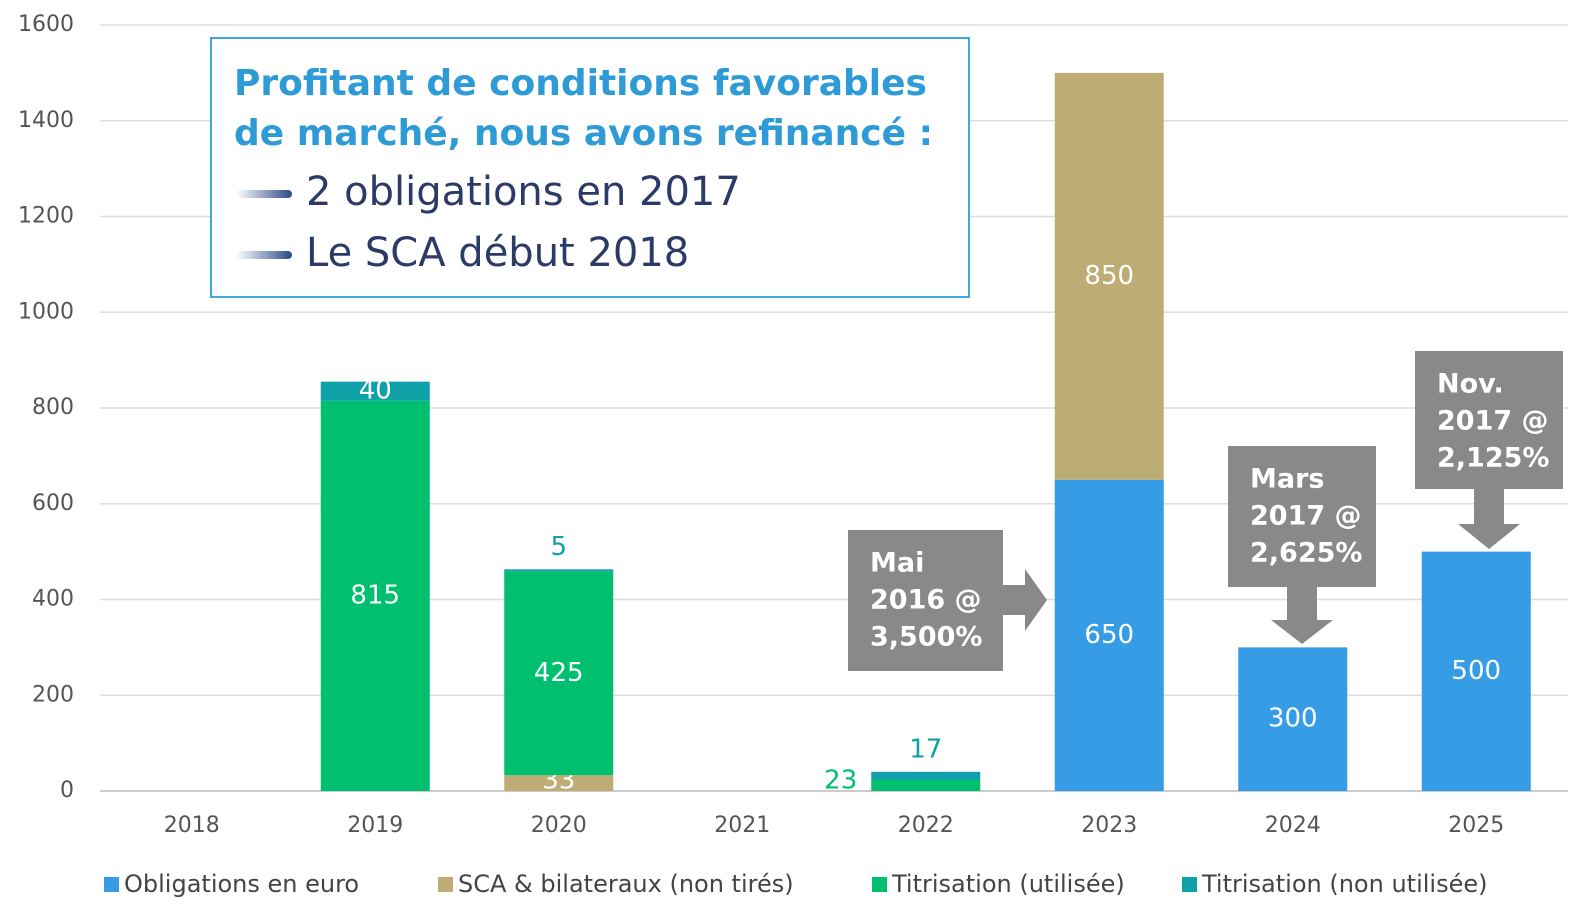  Describe the element at coordinates (925, 749) in the screenshot. I see `value-label: 17` at that location.